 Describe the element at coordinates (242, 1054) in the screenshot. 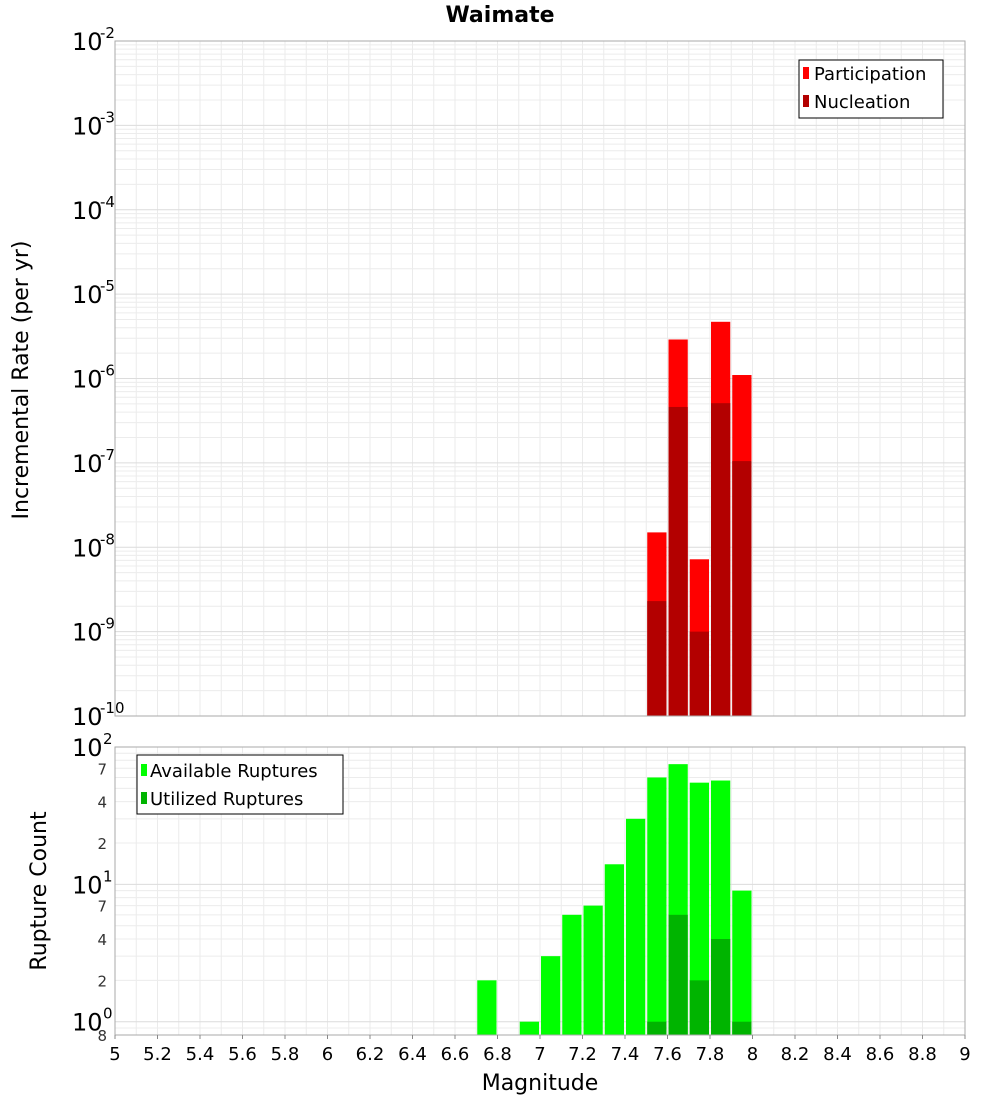

I see `x-tick-label: 5.6` at that location.